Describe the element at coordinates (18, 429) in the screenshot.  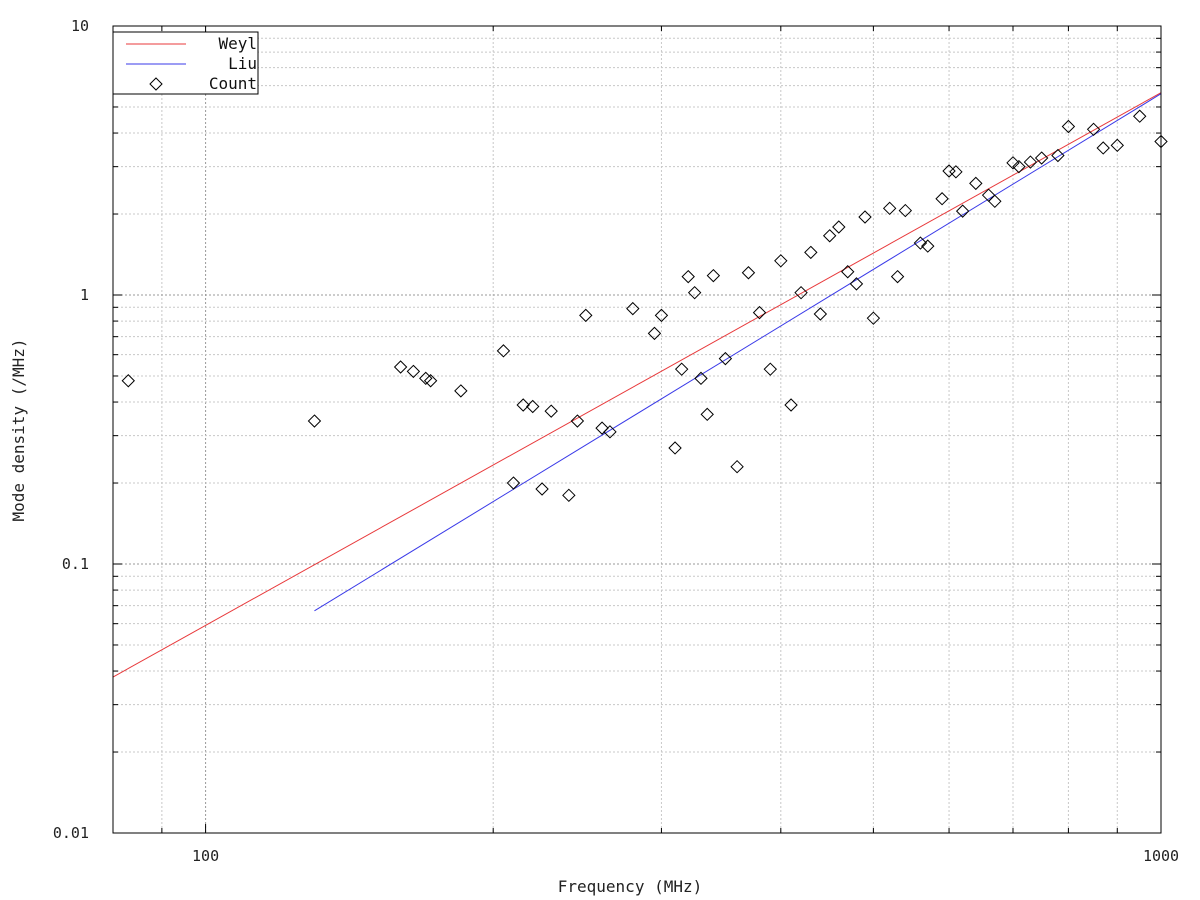
I see `y-axis-title: Mode density (/MHz)` at that location.